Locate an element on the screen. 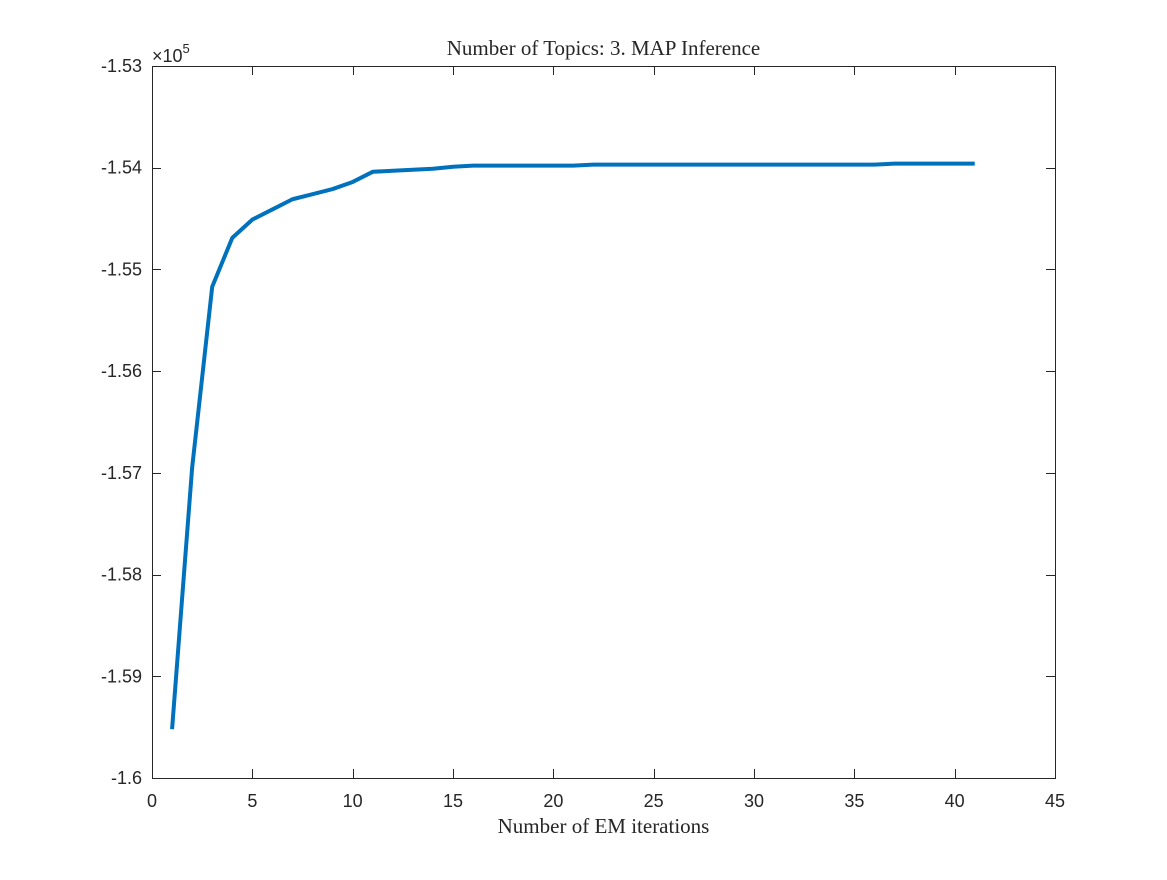  y-tick-label: -1.59 is located at coordinates (121, 676).